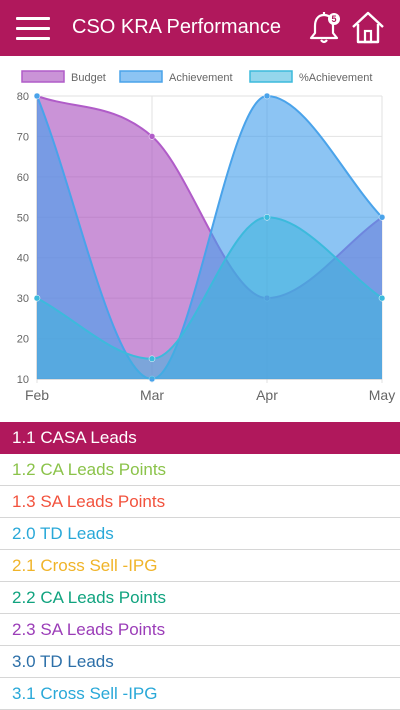 This screenshot has height=710, width=400. I want to click on kra-list-item: 3.1 Cross Sell -IPG, so click(200, 694).